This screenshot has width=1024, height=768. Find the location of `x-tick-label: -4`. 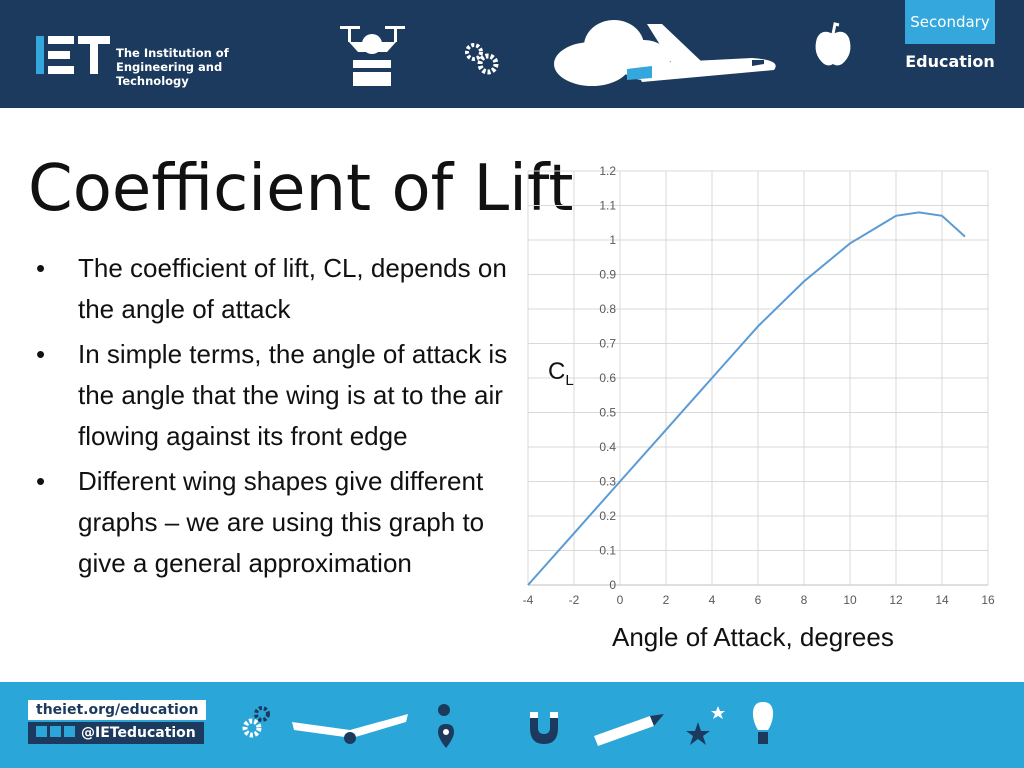

x-tick-label: -4 is located at coordinates (528, 600).